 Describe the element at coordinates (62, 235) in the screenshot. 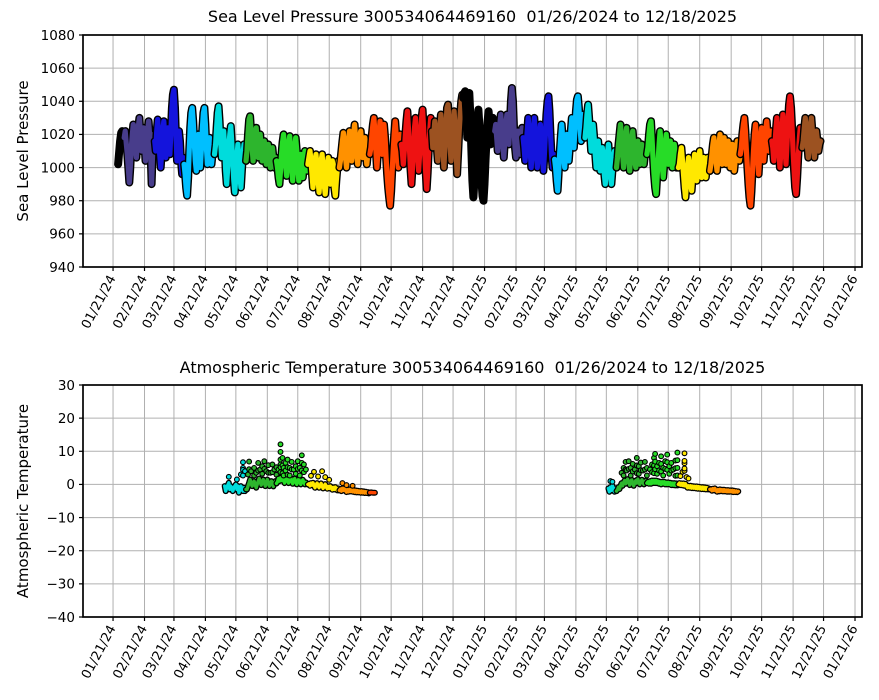

I see `pressure-y-tick-label: 960` at that location.